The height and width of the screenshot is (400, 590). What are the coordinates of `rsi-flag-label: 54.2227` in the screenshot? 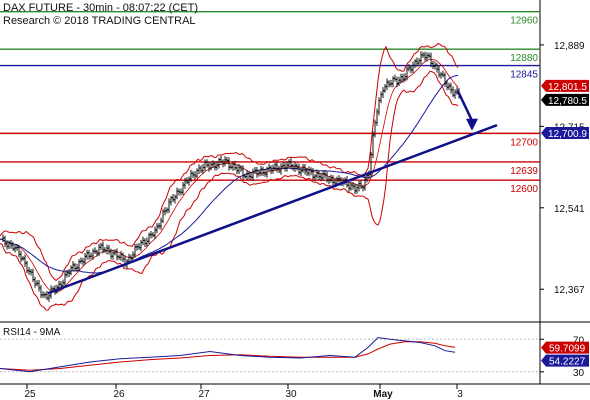 It's located at (567, 362).